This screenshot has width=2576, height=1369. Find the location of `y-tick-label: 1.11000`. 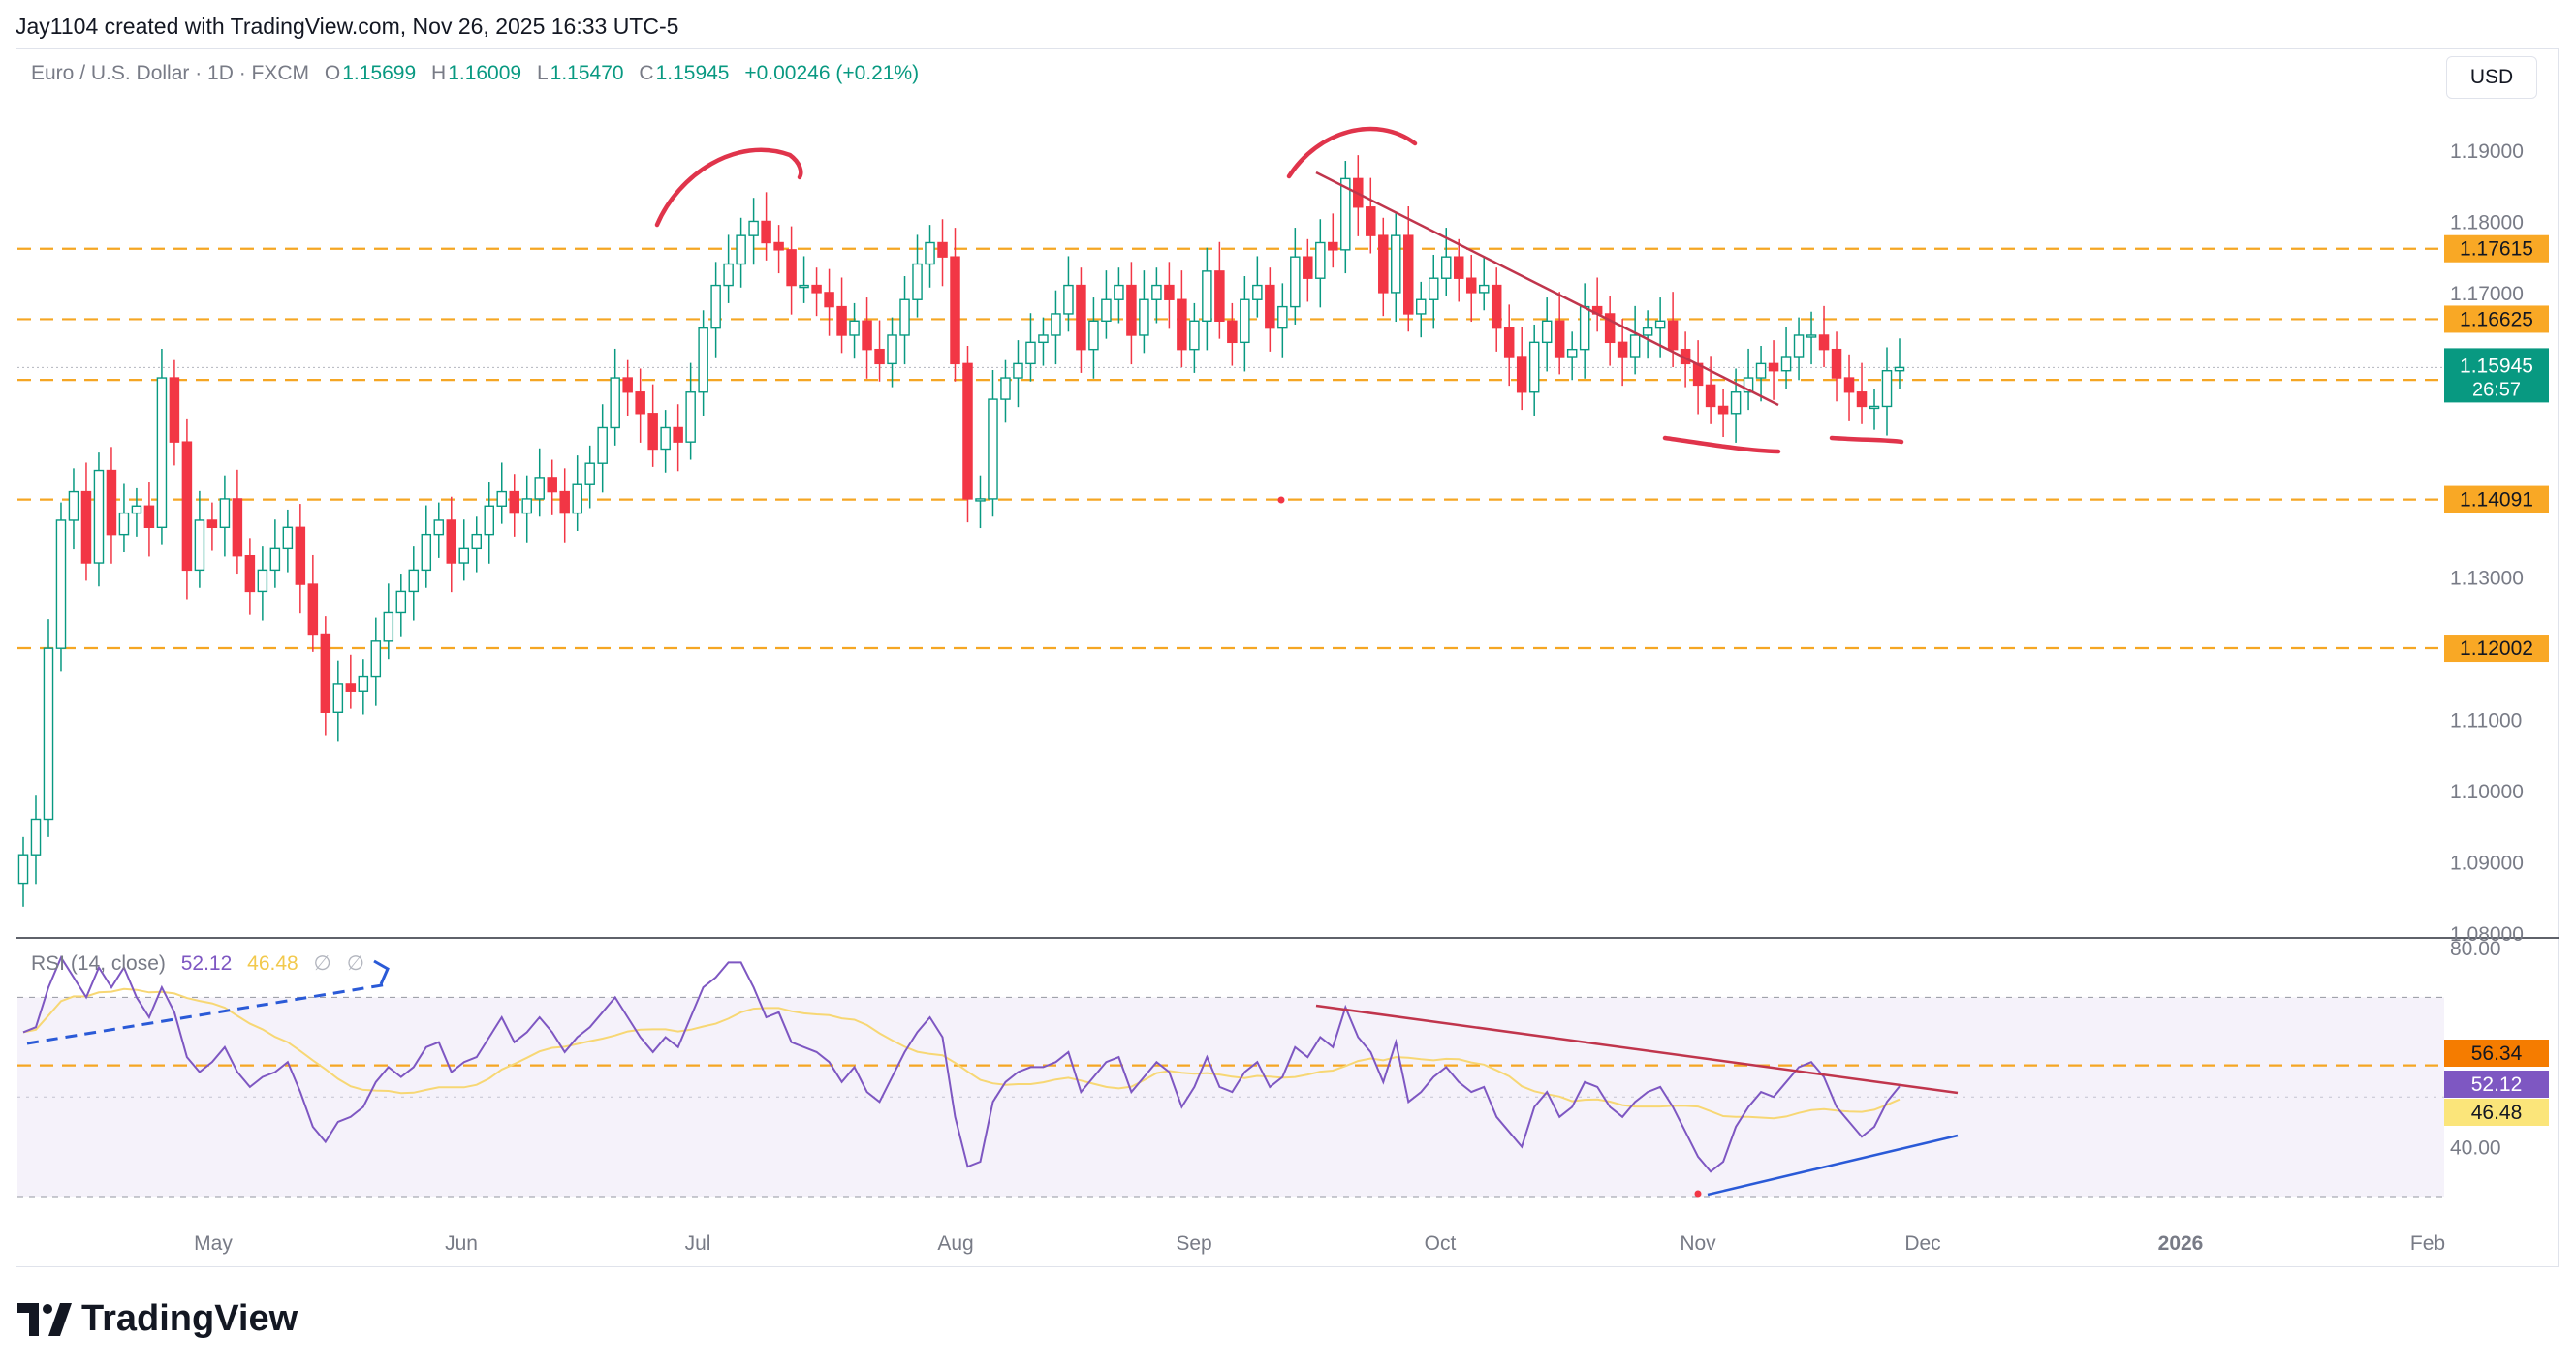

y-tick-label: 1.11000 is located at coordinates (2486, 721).